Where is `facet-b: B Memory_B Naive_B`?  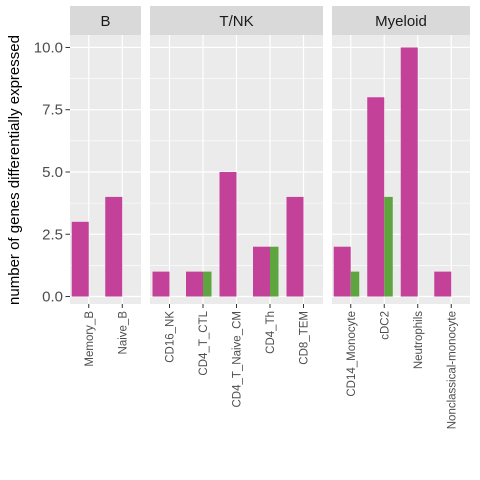
facet-b: B Memory_B Naive_B is located at coordinates (105, 186).